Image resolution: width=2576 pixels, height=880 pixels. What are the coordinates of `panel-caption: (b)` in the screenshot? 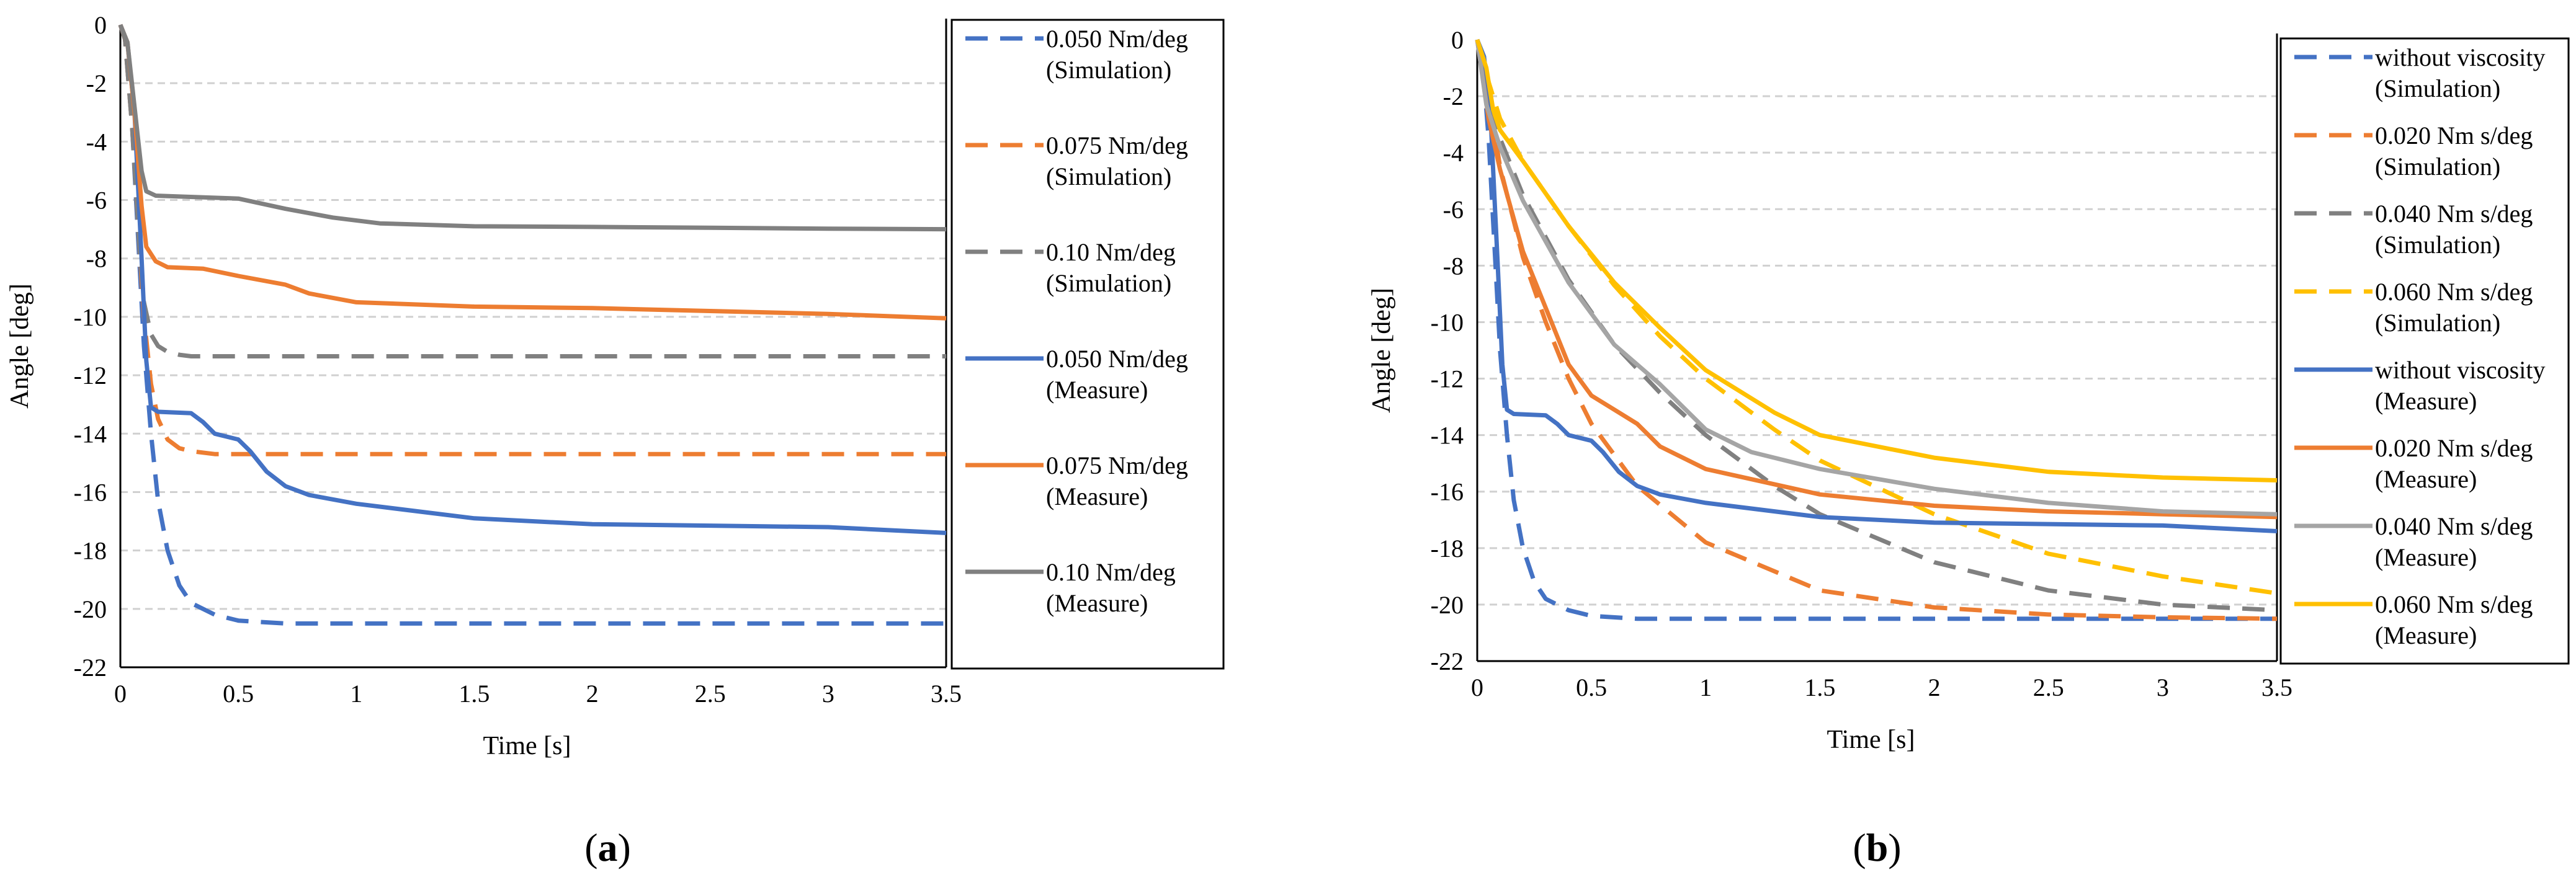 It's located at (1877, 847).